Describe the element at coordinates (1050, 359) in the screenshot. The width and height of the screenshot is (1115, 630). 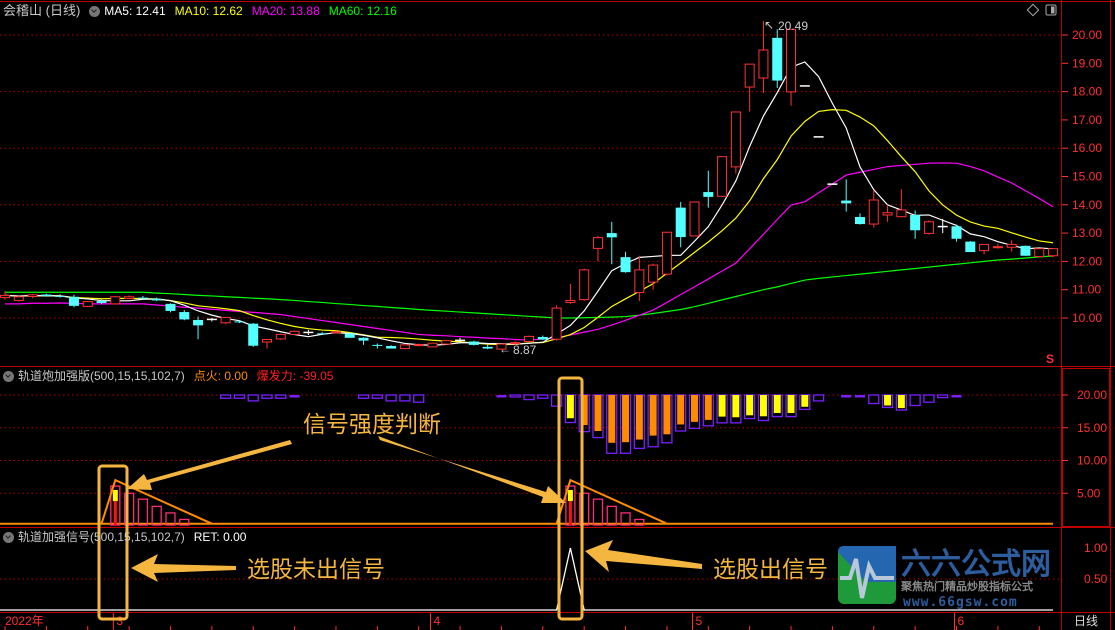
I see `s-marker: S` at that location.